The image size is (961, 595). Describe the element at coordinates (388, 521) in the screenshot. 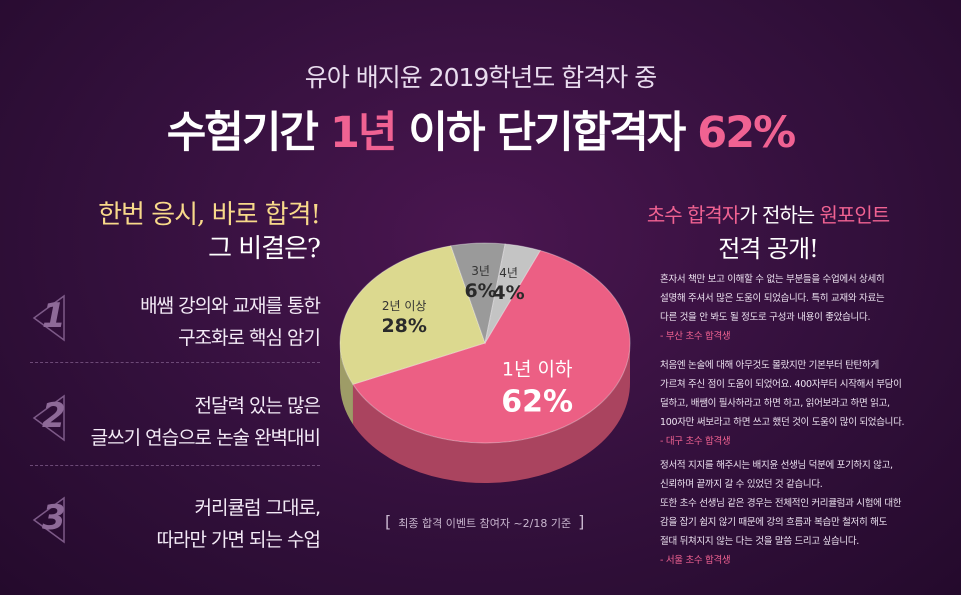

I see `note-bracket-open: [` at that location.